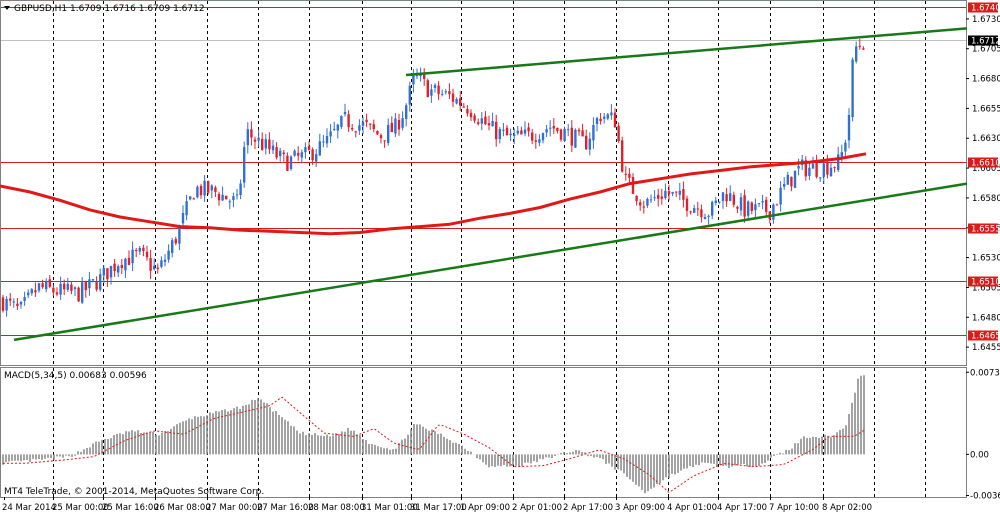  What do you see at coordinates (986, 288) in the screenshot?
I see `price-tick-label: 1.6505` at bounding box center [986, 288].